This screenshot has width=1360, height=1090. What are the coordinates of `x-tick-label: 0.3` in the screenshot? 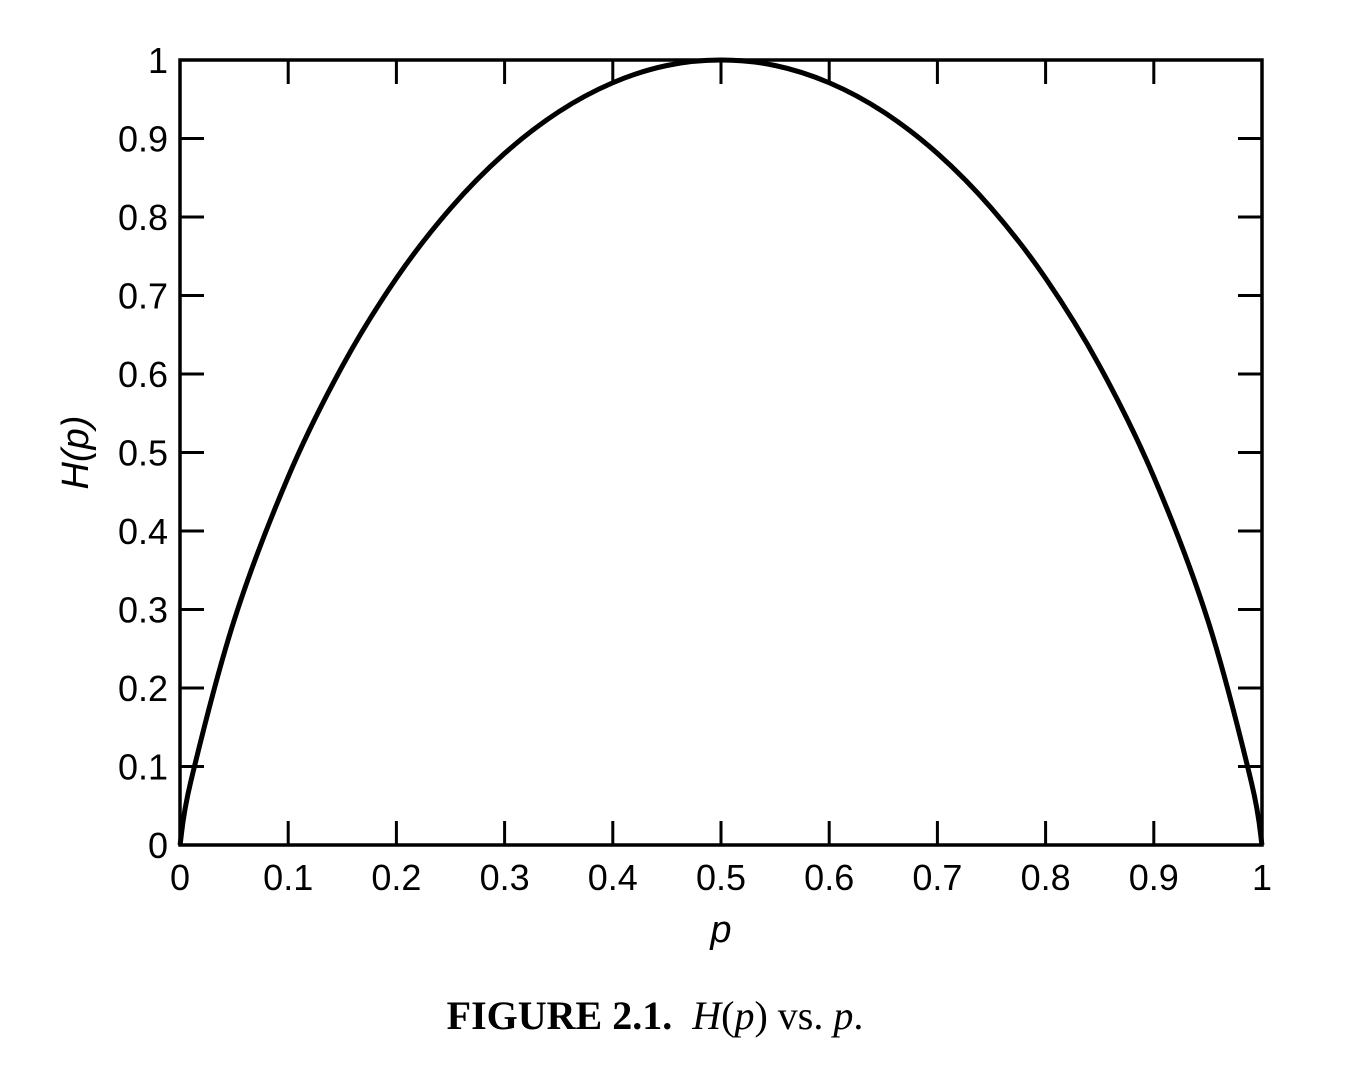 It's located at (505, 877).